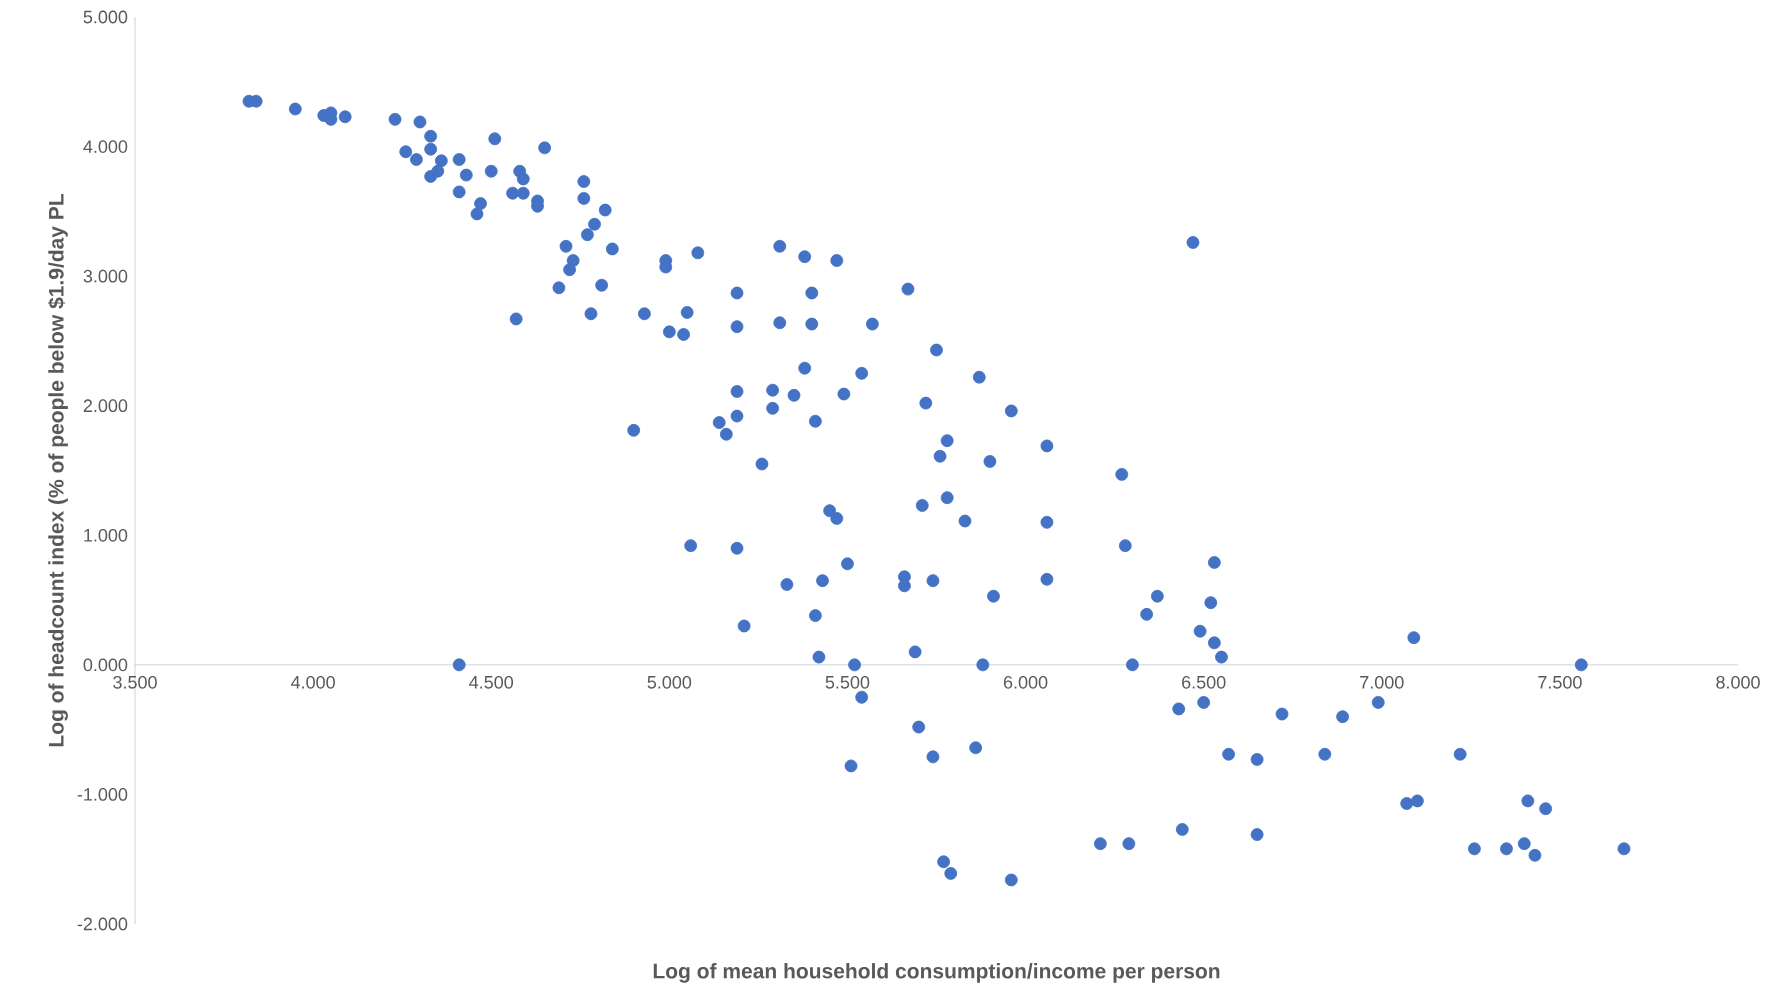  What do you see at coordinates (102, 924) in the screenshot?
I see `y-tick-label: -2.000` at bounding box center [102, 924].